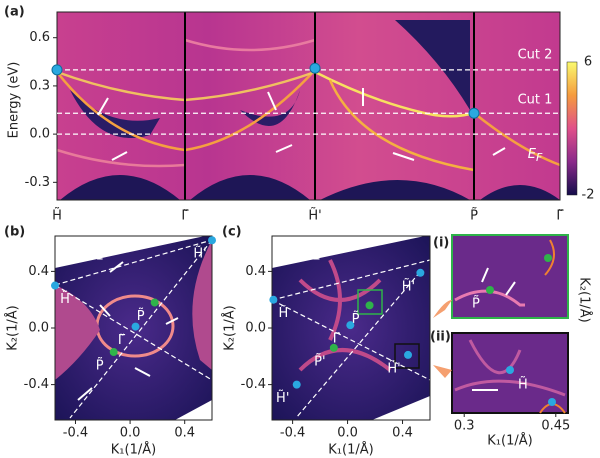 The height and width of the screenshot is (458, 600). I want to click on point-label: P̃', so click(319, 361).